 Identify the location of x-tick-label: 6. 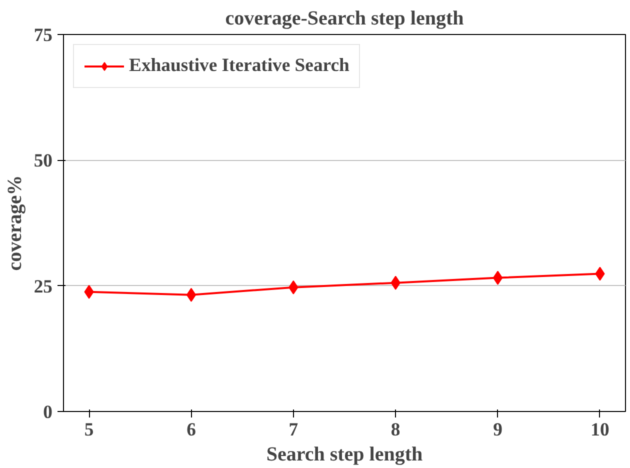
(191, 430).